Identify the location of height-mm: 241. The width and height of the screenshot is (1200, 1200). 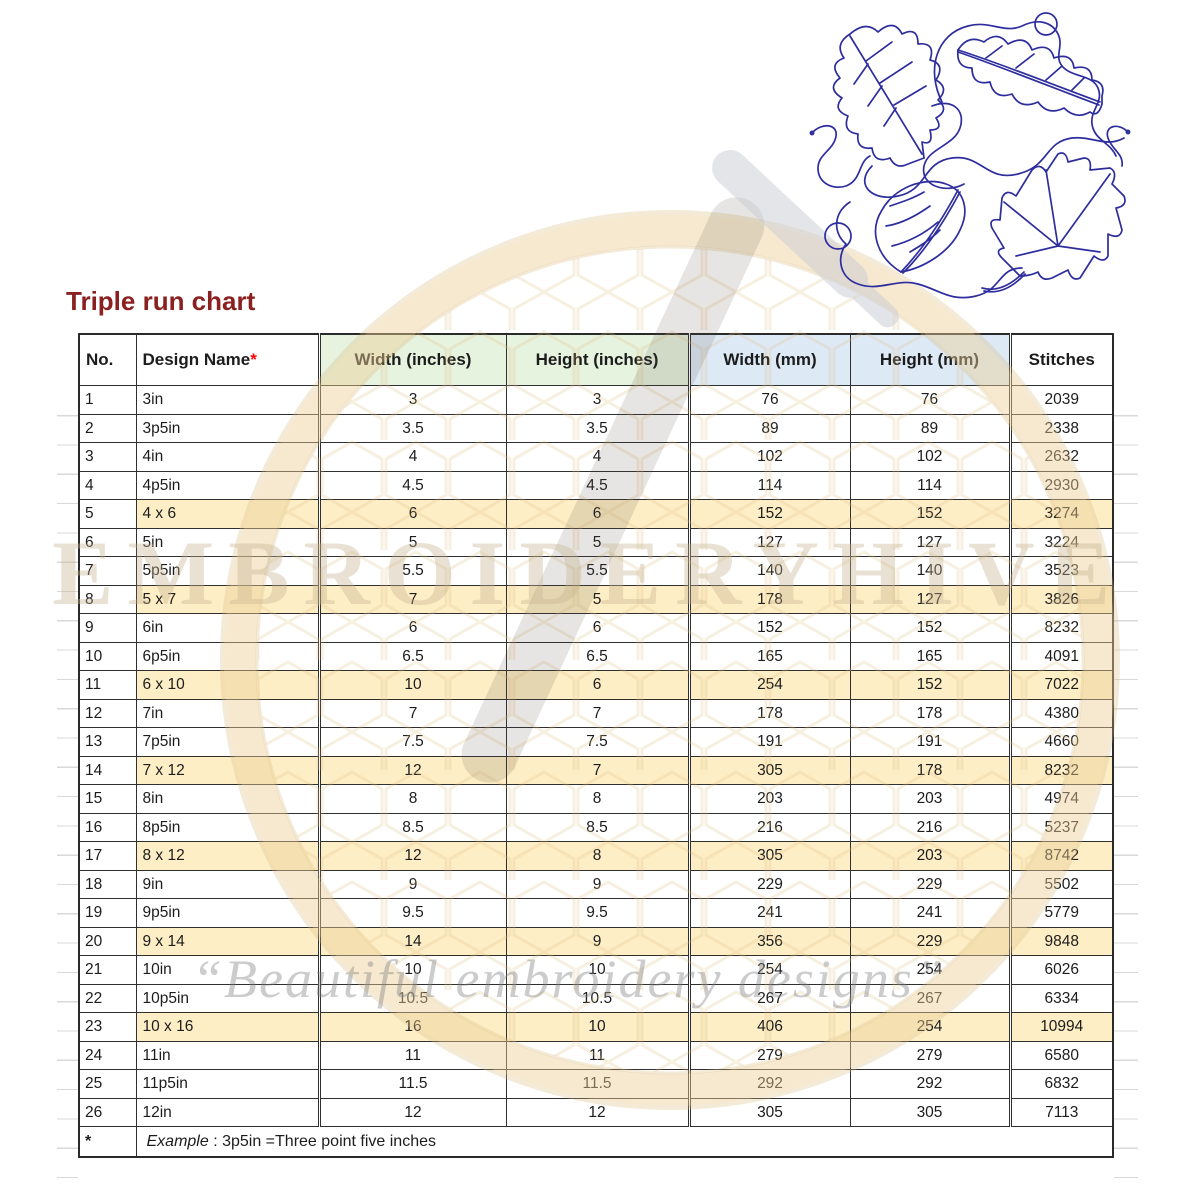
(930, 913).